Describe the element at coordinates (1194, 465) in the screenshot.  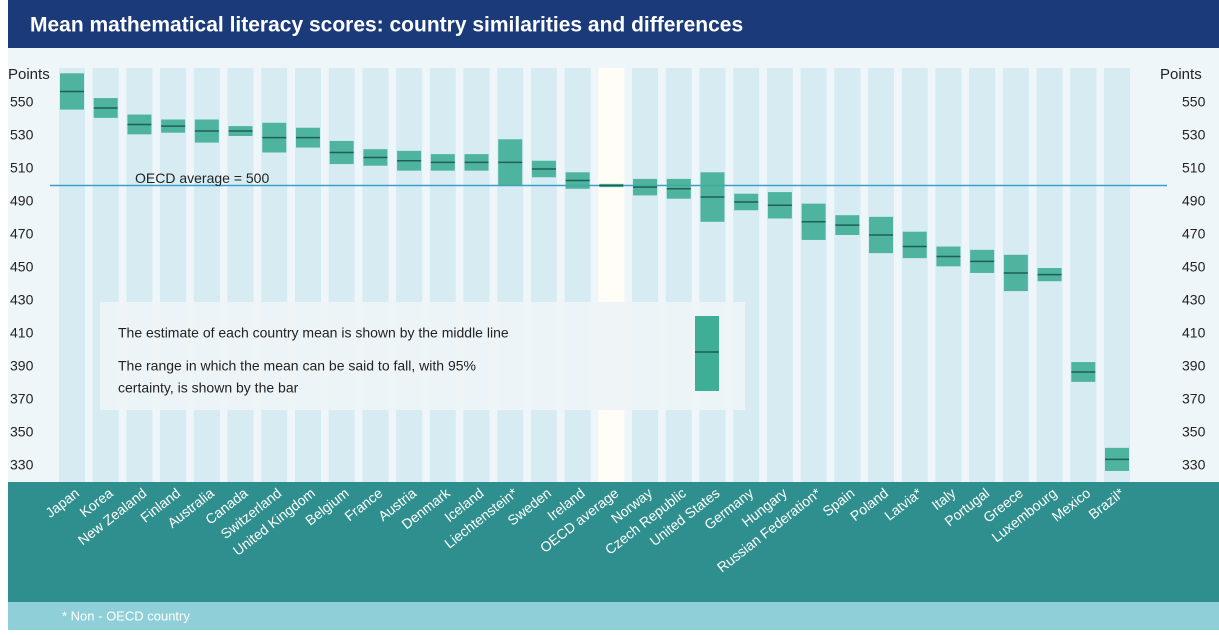
I see `y-tick-label-right: 330` at that location.